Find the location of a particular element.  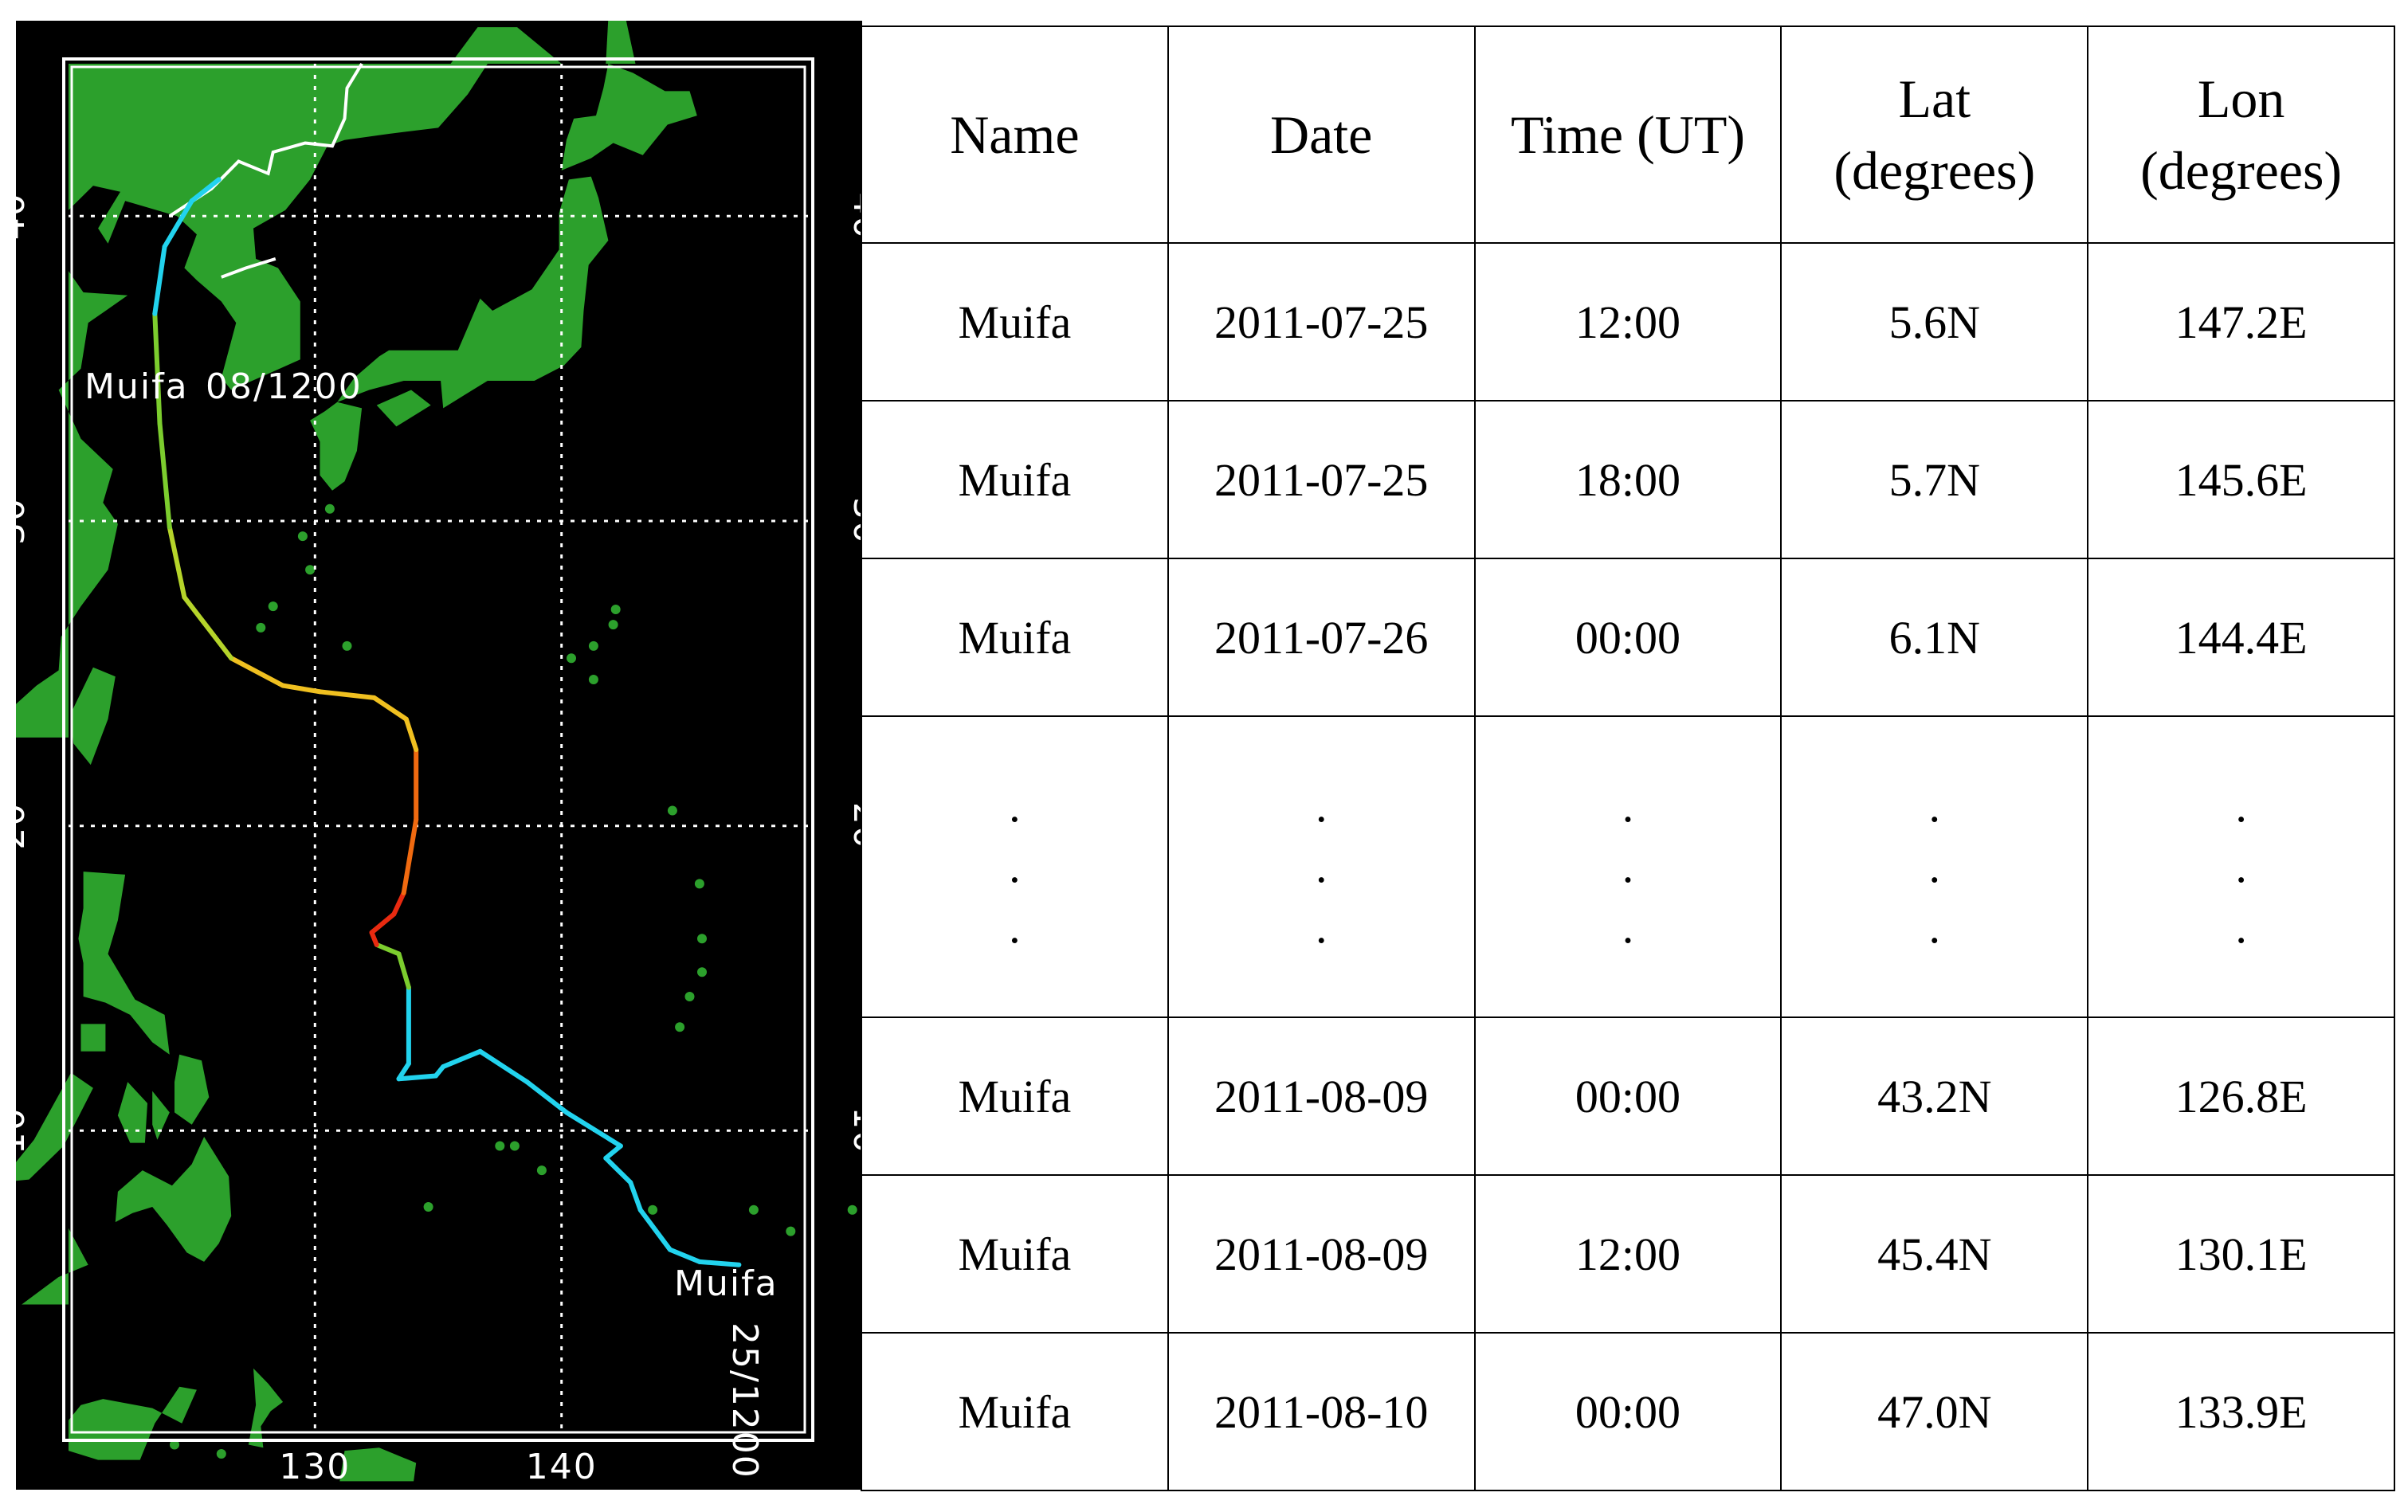

table-row: Muifa 2011-07-25 18:00 5.7N 145.6E is located at coordinates (1628, 480).